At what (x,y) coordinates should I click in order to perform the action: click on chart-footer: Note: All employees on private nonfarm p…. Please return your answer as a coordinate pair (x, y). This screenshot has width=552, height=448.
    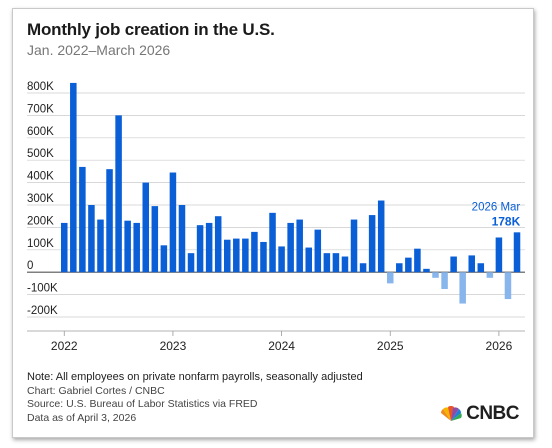
    Looking at the image, I should click on (195, 398).